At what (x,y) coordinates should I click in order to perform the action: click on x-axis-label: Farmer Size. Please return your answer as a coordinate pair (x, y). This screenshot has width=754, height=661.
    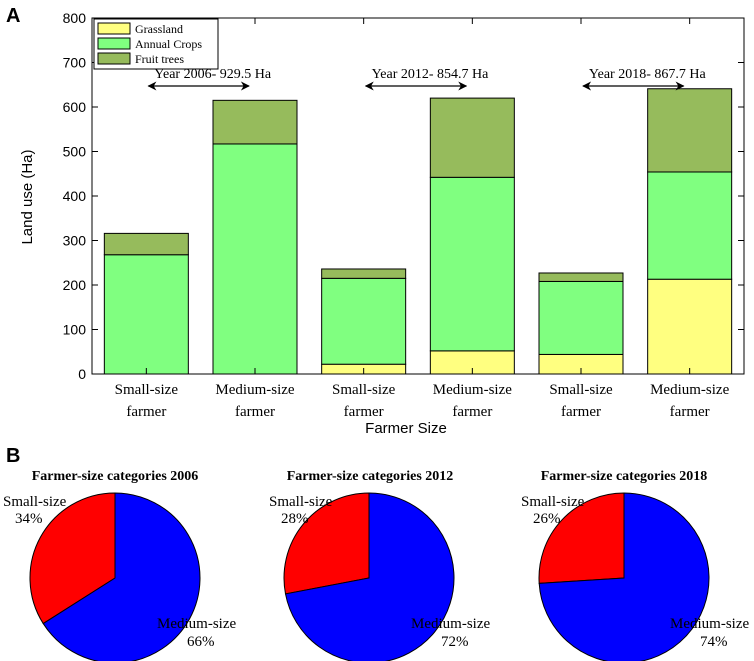
    Looking at the image, I should click on (406, 428).